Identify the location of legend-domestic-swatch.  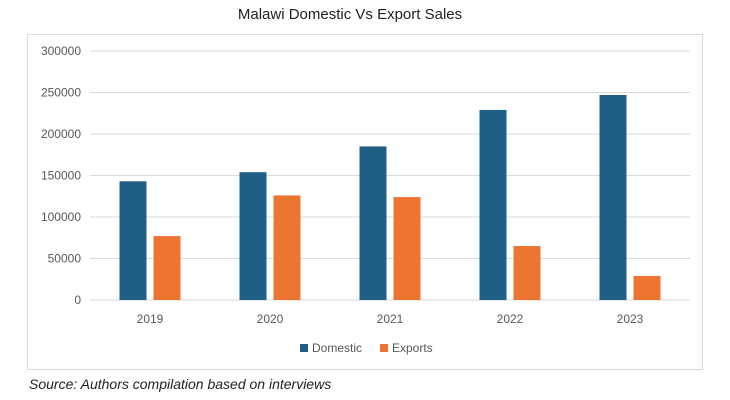
(304, 348).